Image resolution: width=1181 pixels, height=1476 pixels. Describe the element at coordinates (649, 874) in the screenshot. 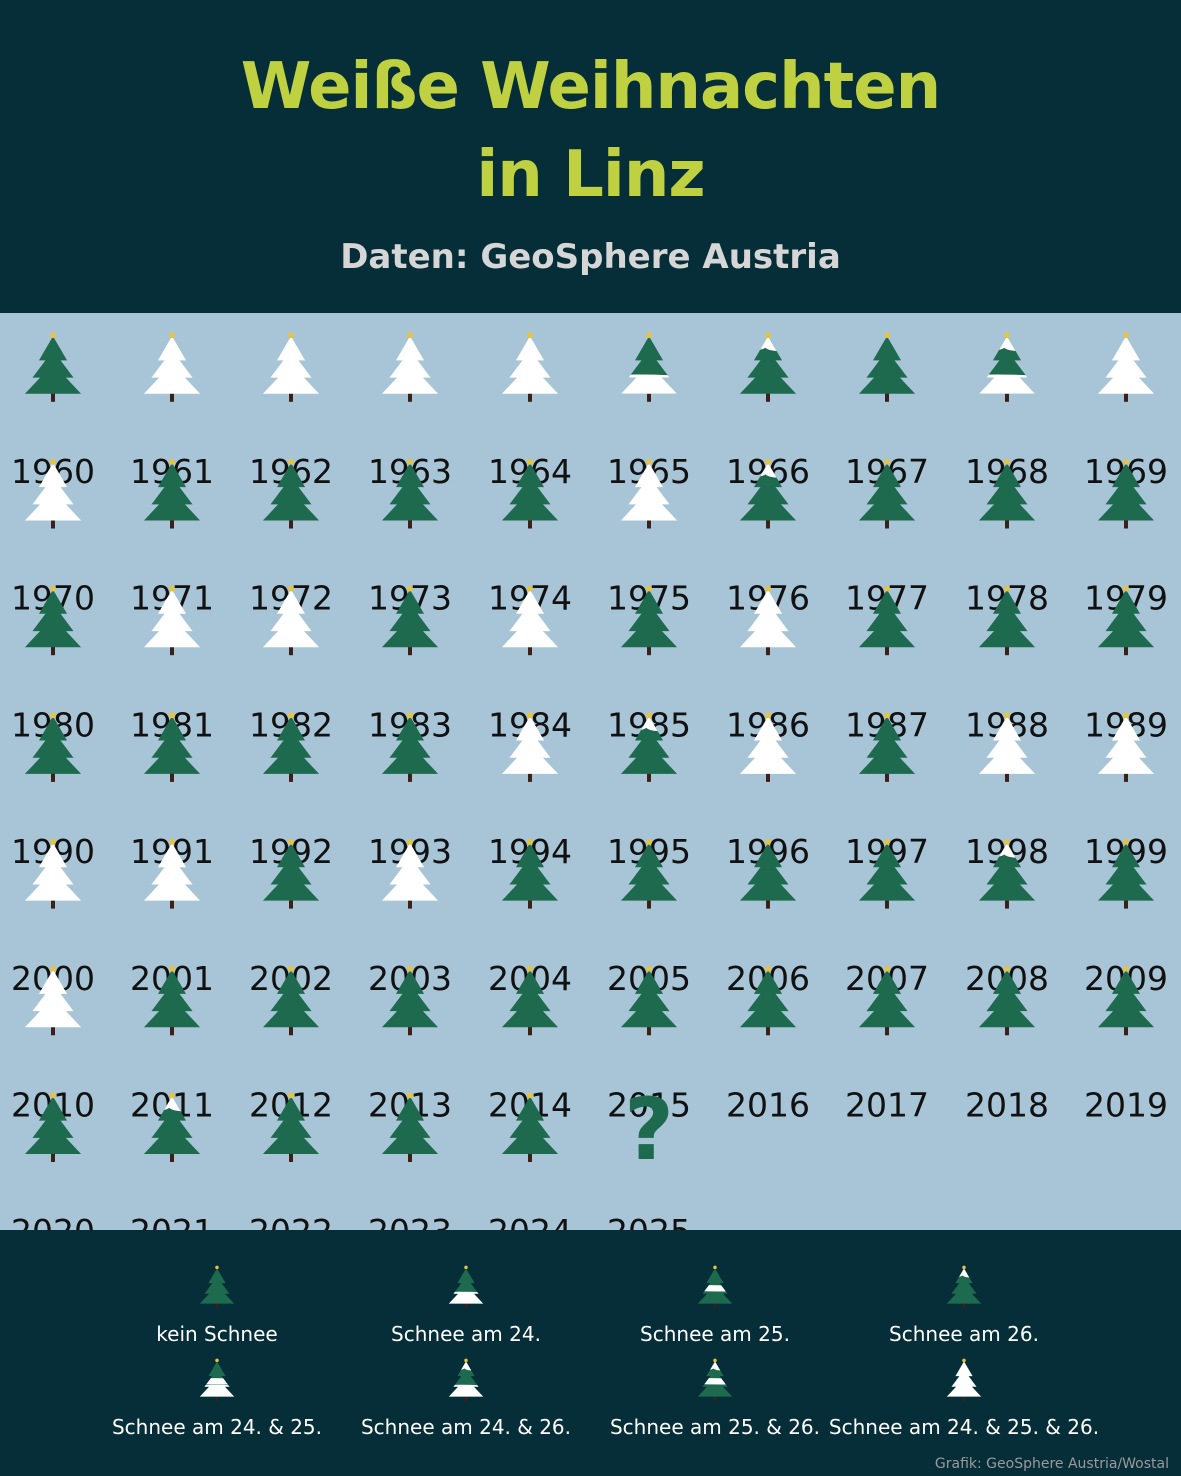

I see `tree-2005` at that location.